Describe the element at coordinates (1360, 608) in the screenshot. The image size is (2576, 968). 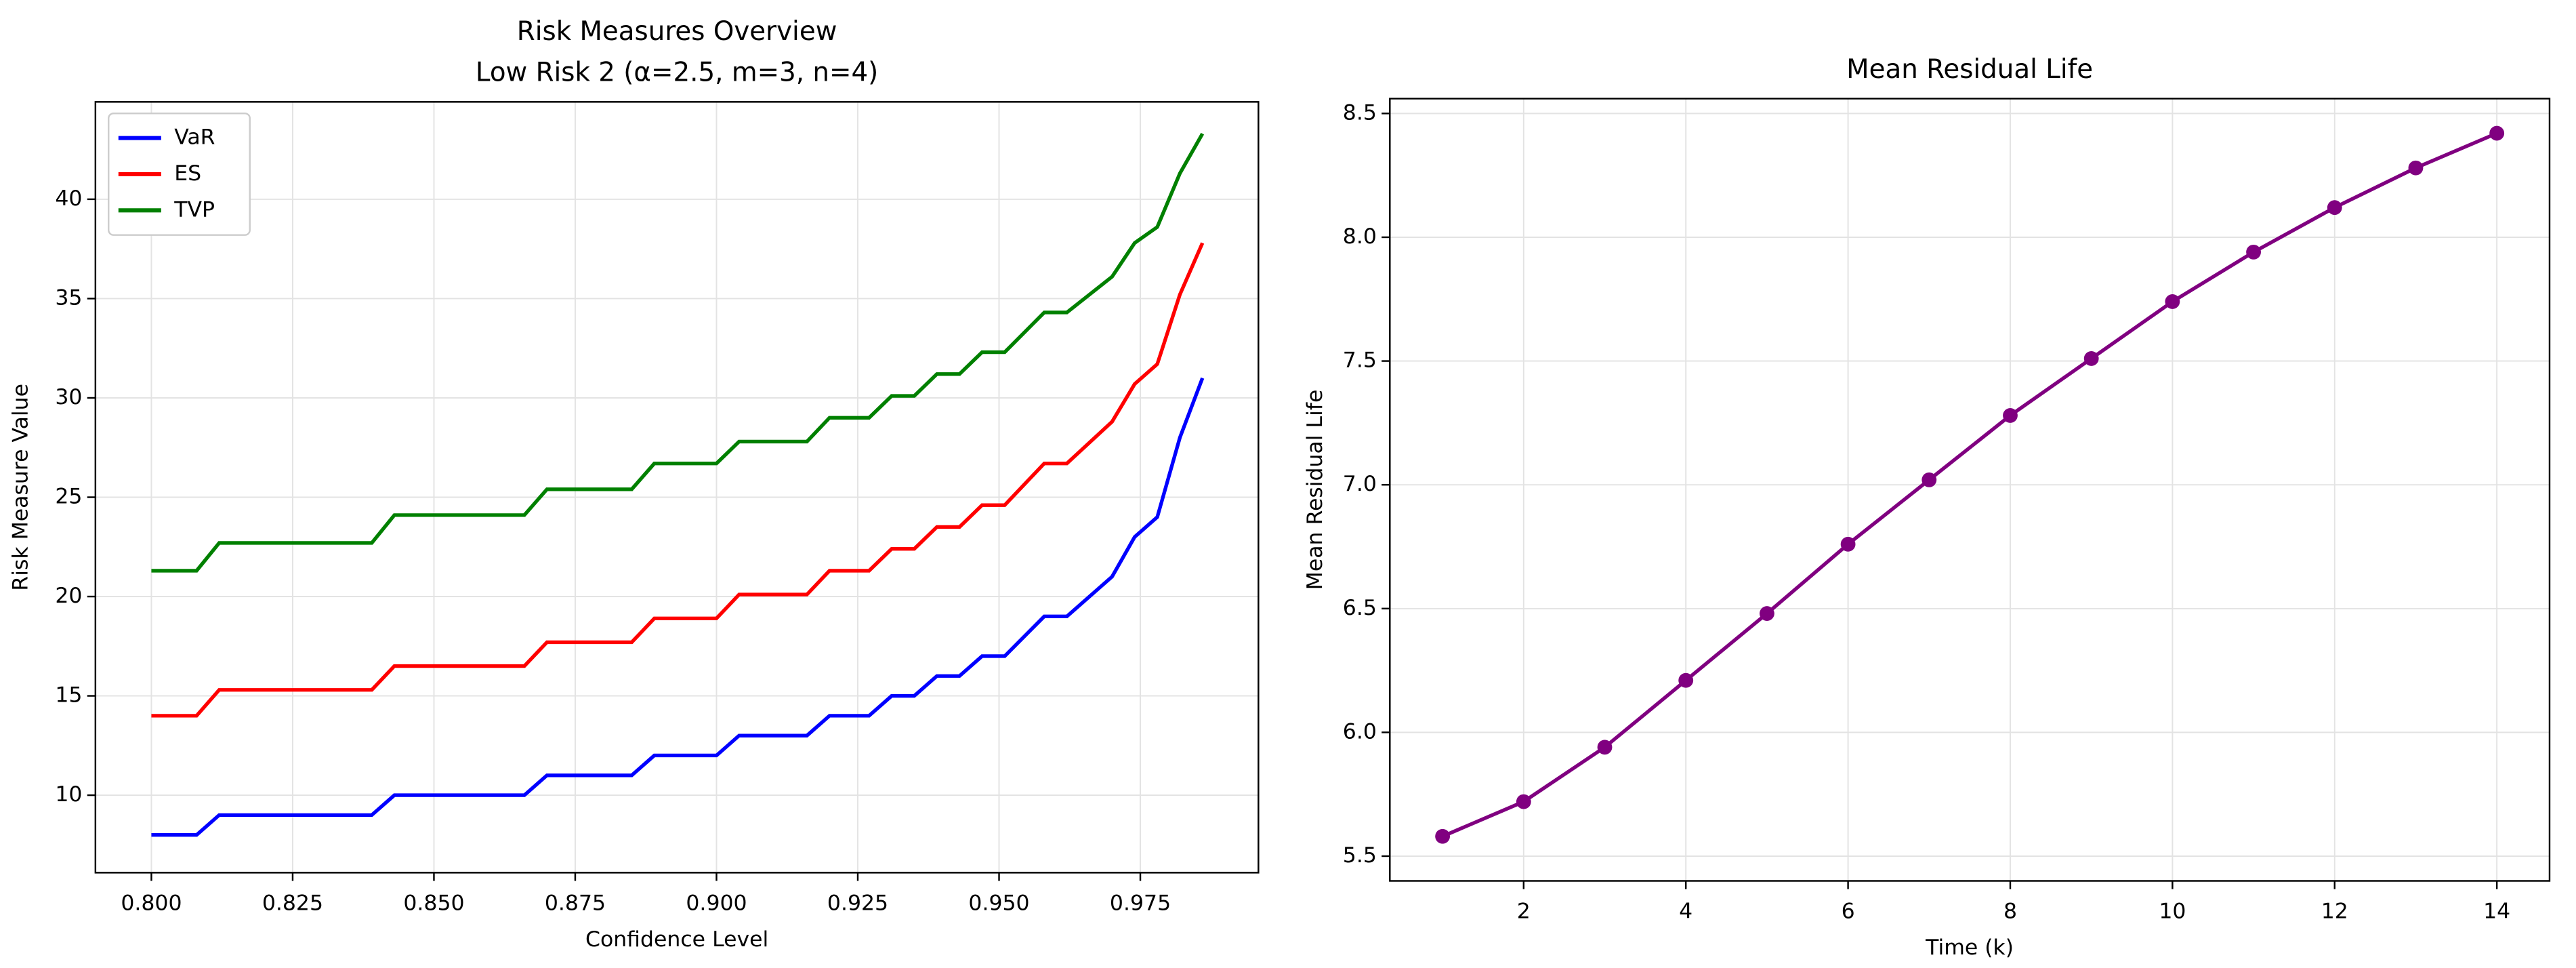
I see `y-tick-label: 6.5` at that location.